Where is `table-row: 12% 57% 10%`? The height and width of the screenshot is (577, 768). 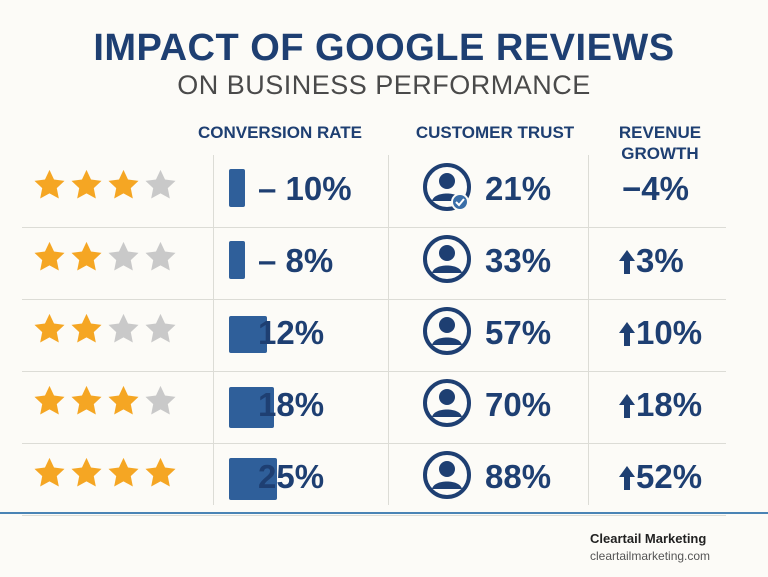
table-row: 12% 57% 10% is located at coordinates (374, 335).